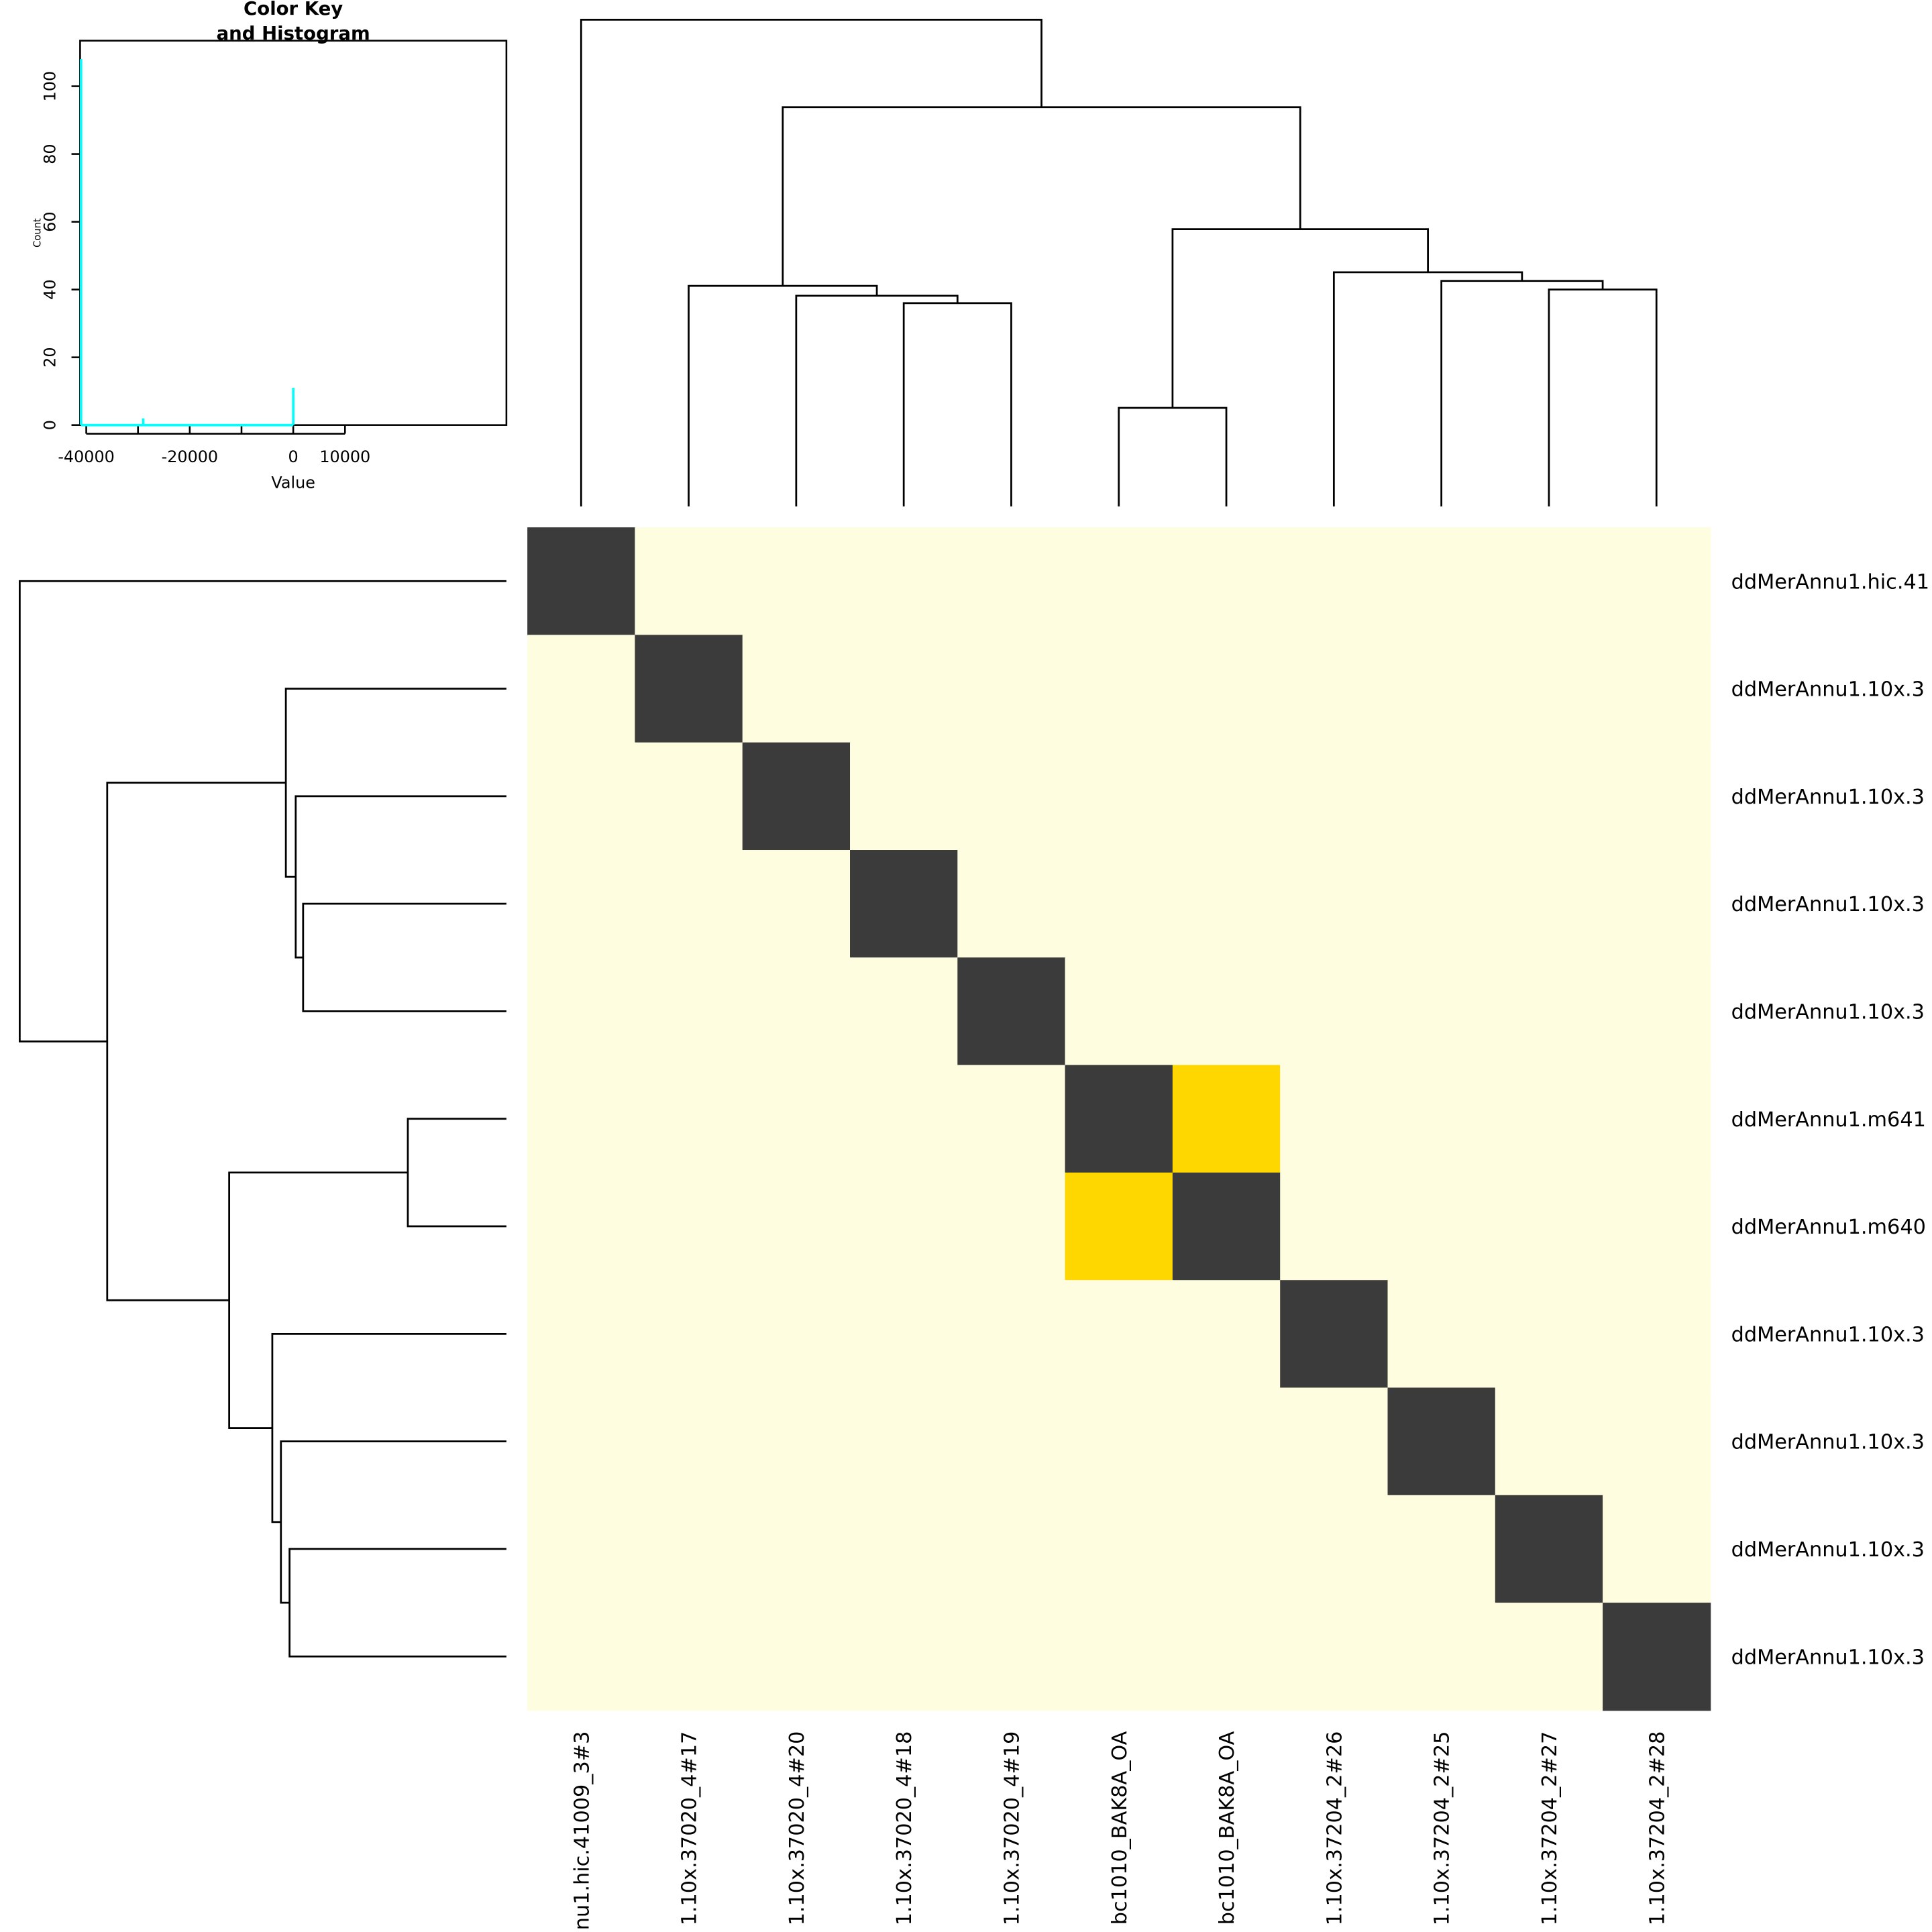 Image resolution: width=1932 pixels, height=1932 pixels. Describe the element at coordinates (293, 456) in the screenshot. I see `x-tick-label: 0` at that location.